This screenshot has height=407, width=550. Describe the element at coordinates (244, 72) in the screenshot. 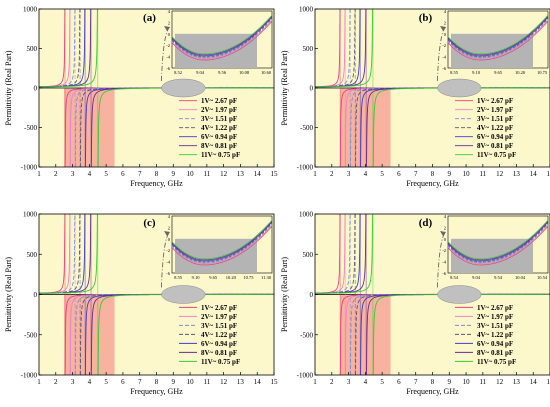

I see `inset-x-tick: 10.08` at that location.